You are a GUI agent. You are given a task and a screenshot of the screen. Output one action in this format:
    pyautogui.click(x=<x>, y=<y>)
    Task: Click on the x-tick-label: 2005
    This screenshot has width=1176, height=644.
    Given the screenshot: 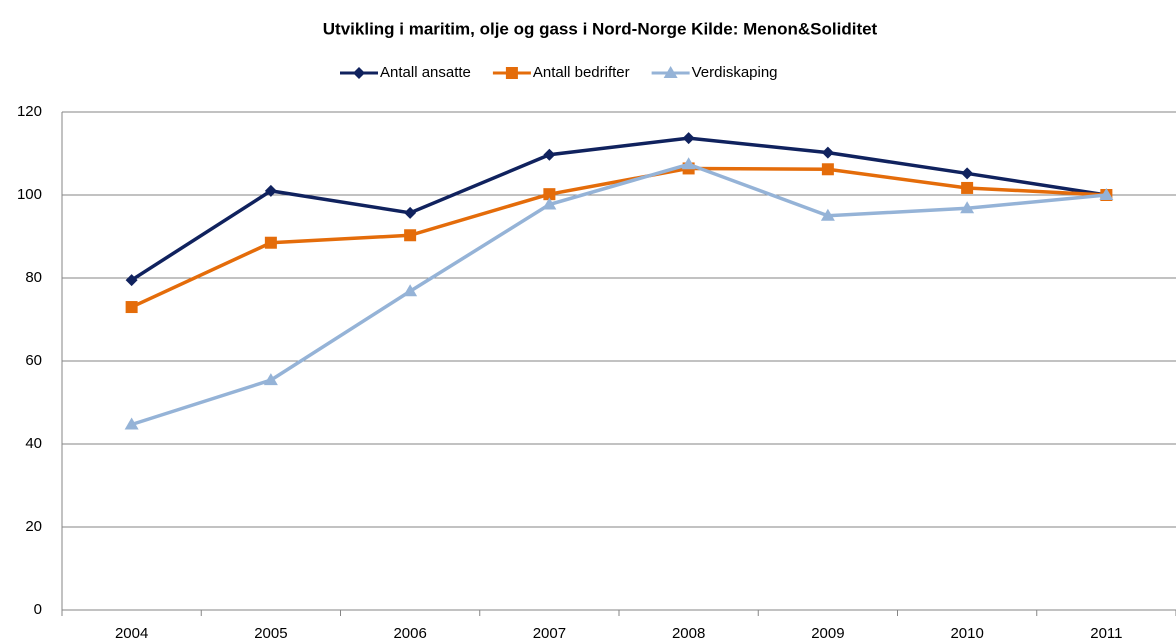 What is the action you would take?
    pyautogui.click(x=270, y=633)
    